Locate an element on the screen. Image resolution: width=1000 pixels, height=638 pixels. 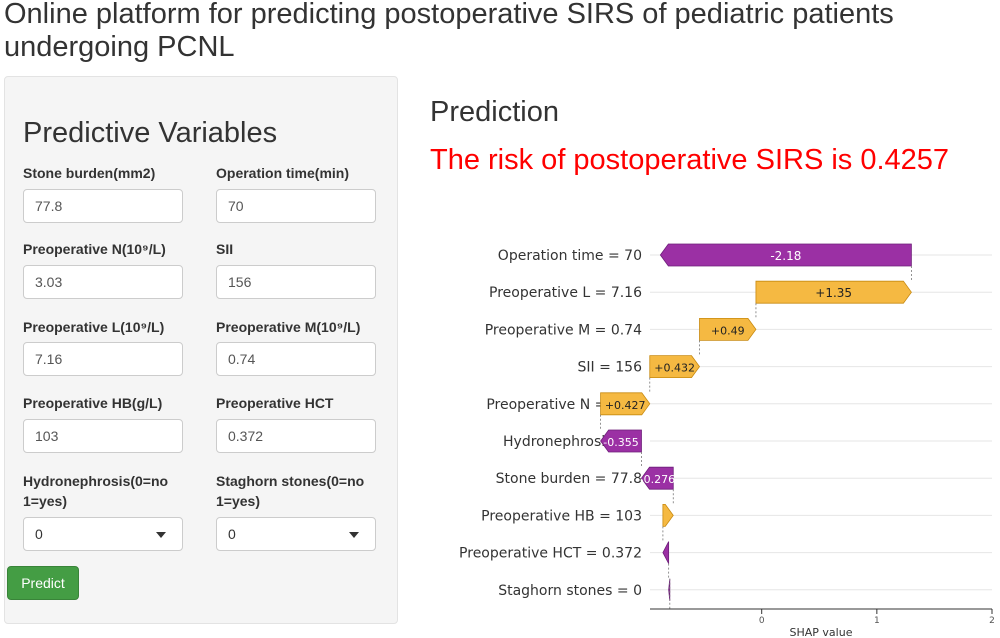
feature-label: Preoperative HB = 103 is located at coordinates (561, 516).